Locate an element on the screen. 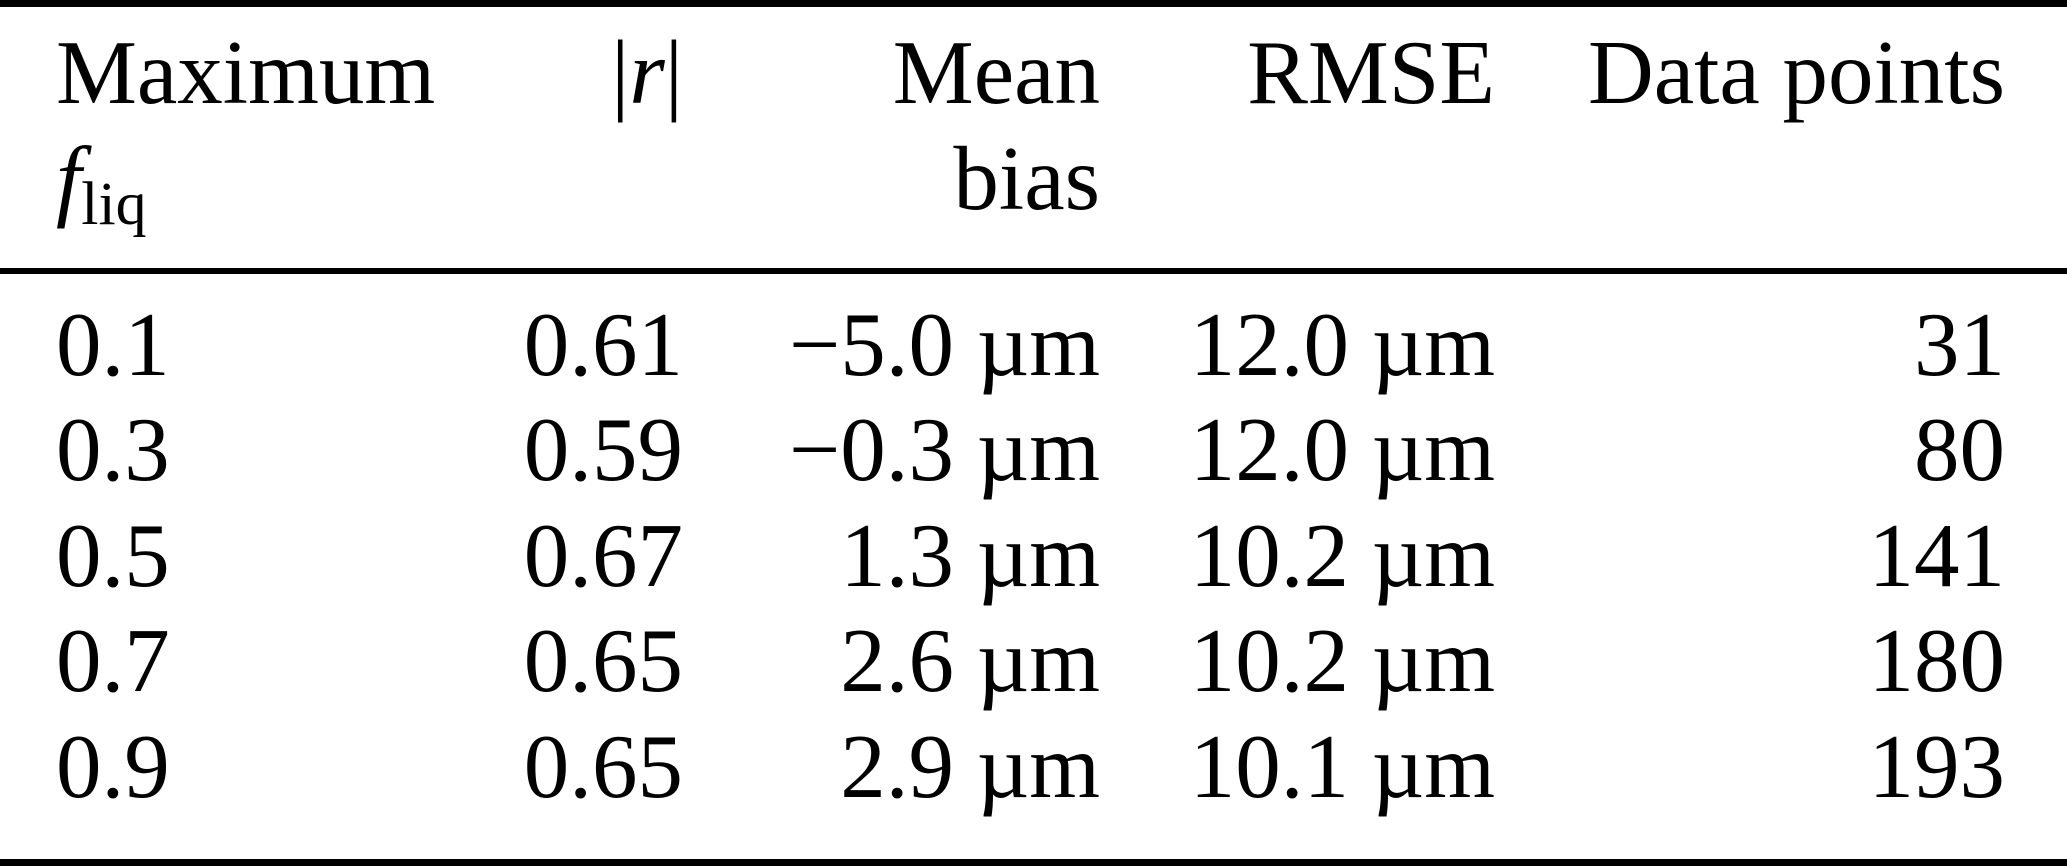  cell-max-fliq: 0.9 is located at coordinates (113, 766).